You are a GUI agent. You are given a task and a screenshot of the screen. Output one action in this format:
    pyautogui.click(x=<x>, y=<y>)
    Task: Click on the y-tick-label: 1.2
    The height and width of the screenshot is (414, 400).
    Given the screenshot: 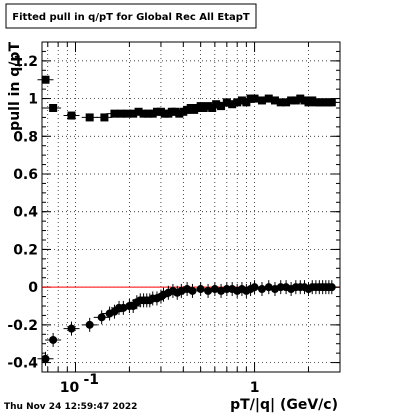 What is the action you would take?
    pyautogui.click(x=25, y=62)
    